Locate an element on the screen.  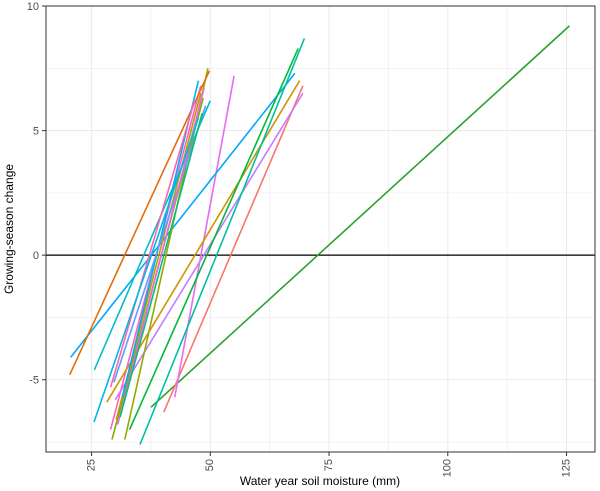
y-tick-label: 10 is located at coordinates (33, 7).